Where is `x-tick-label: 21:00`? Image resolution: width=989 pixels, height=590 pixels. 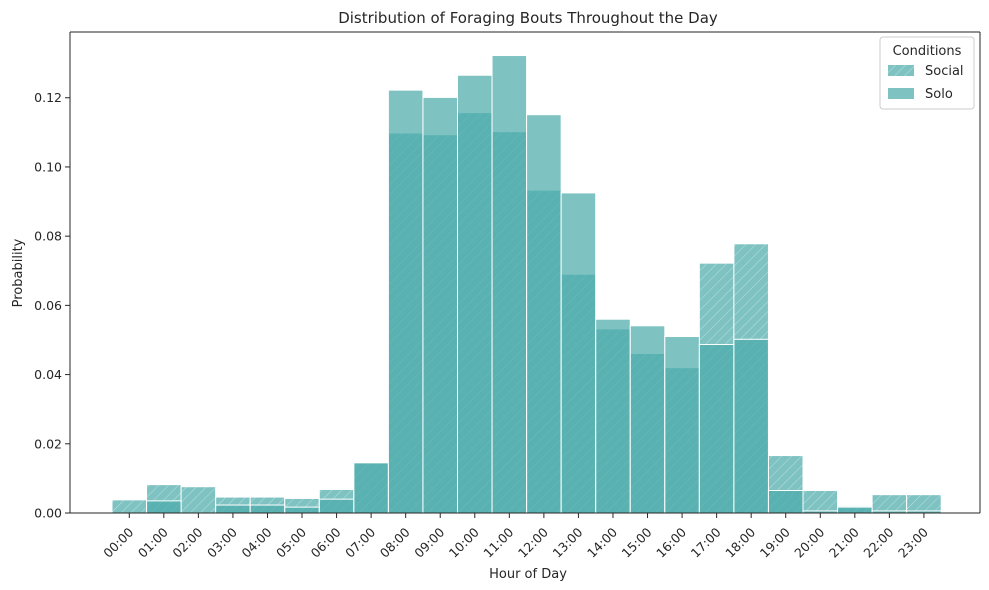 x-tick-label: 21:00 is located at coordinates (844, 542).